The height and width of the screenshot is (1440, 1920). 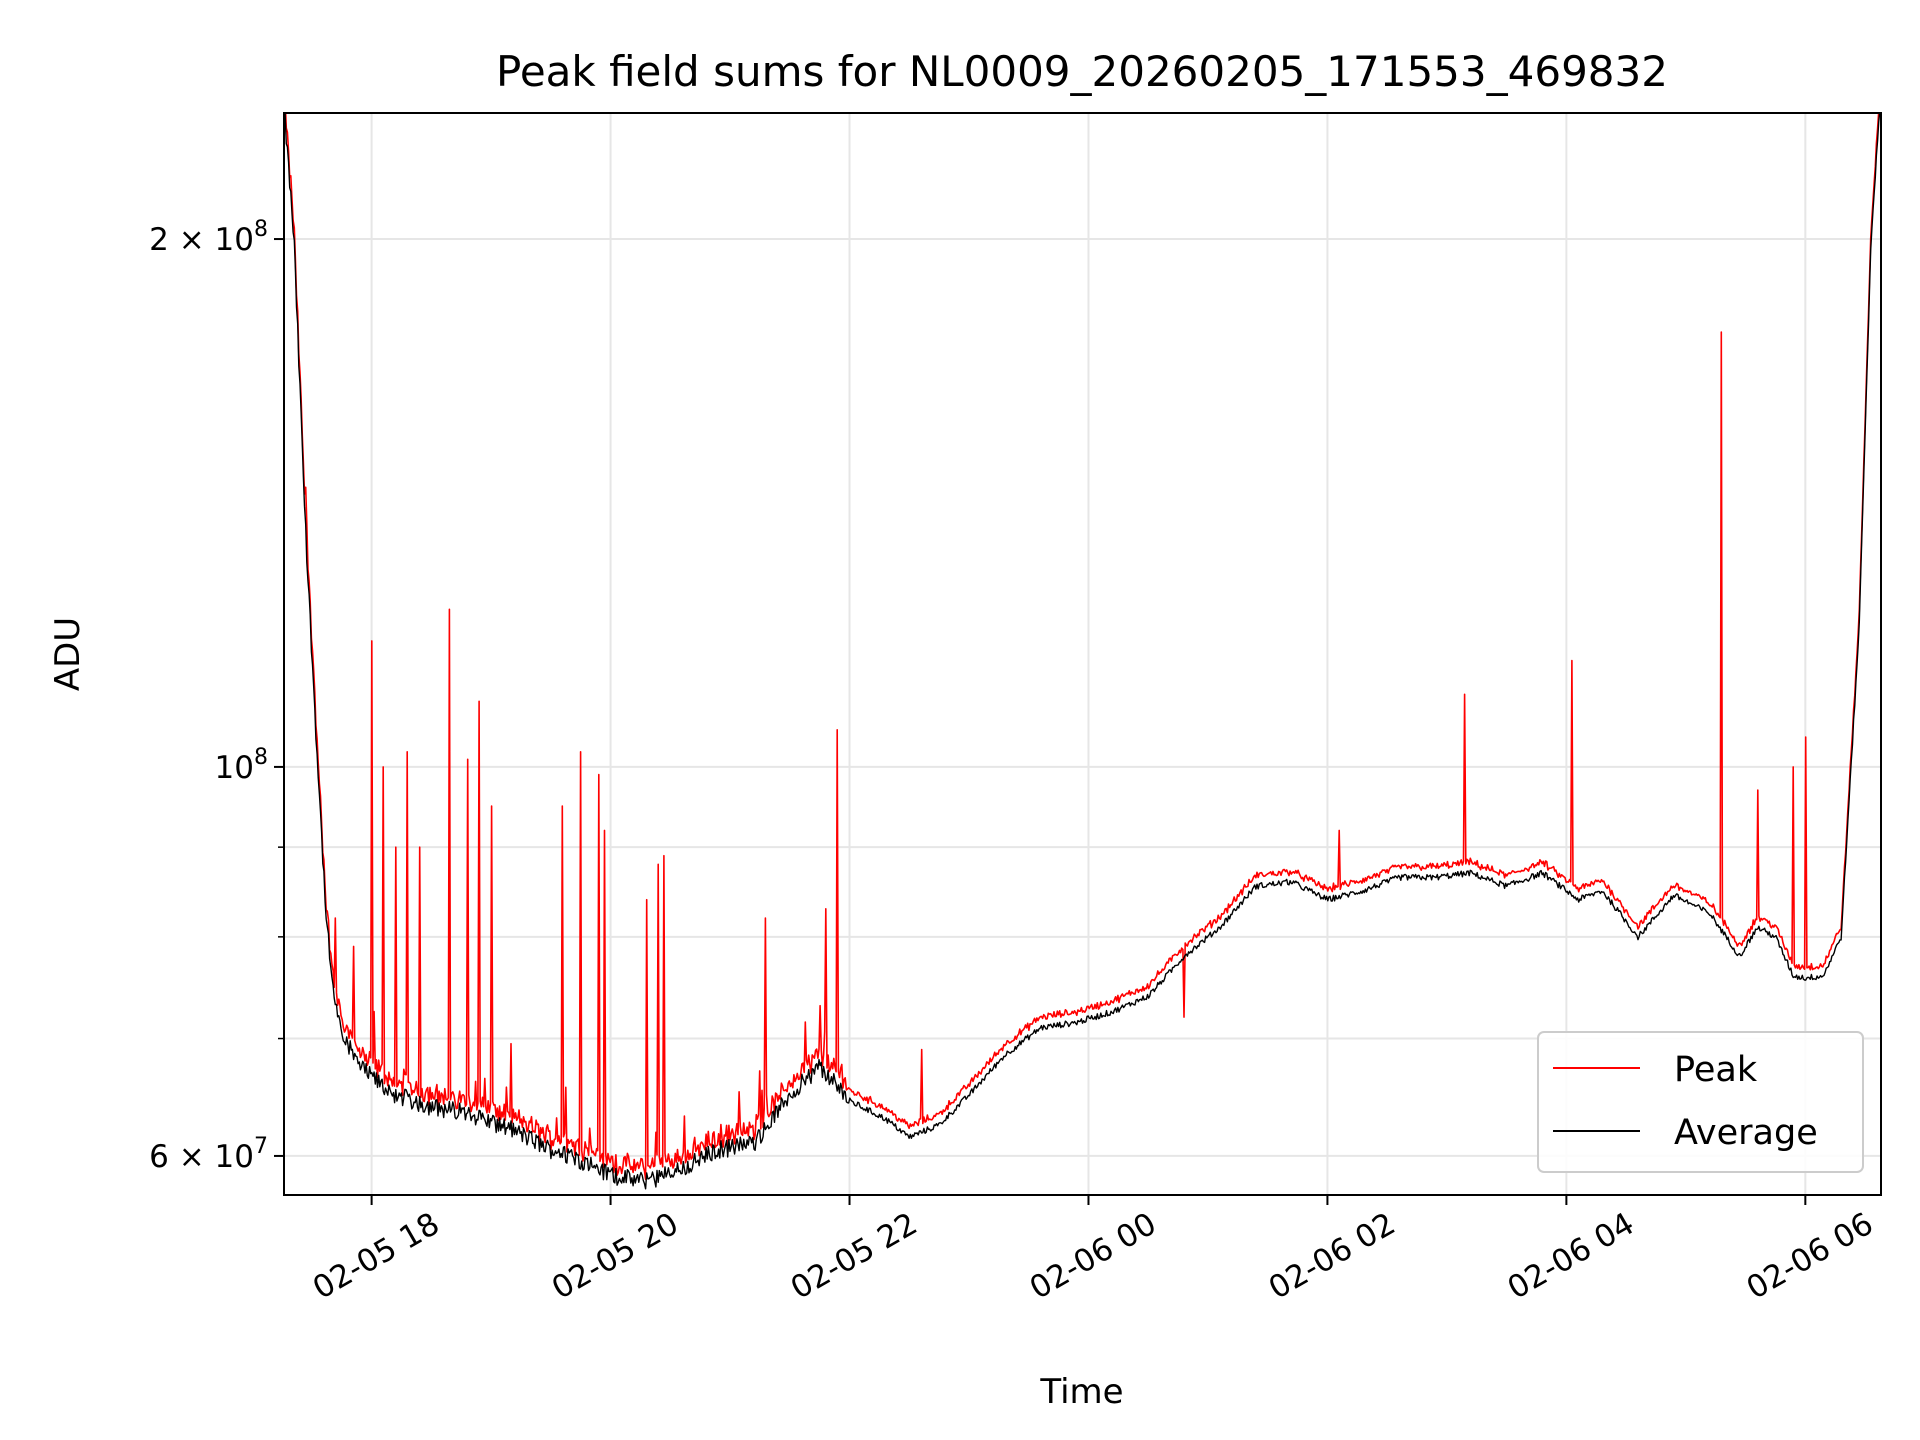 I want to click on y-tick-label: 108, so click(x=241, y=765).